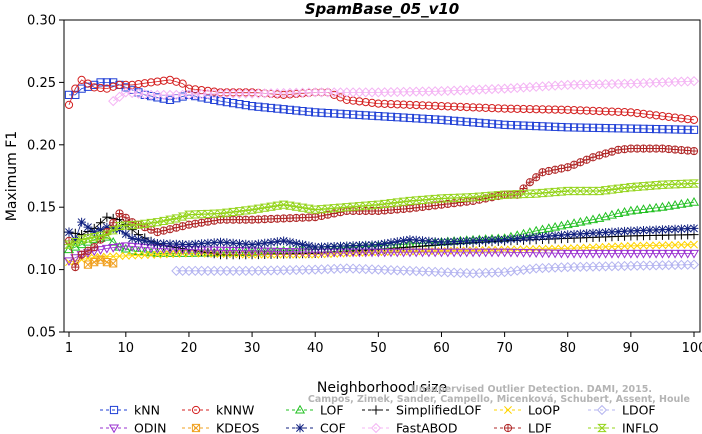  Describe the element at coordinates (12, 176) in the screenshot. I see `y-axis-label: Maximum F1` at that location.